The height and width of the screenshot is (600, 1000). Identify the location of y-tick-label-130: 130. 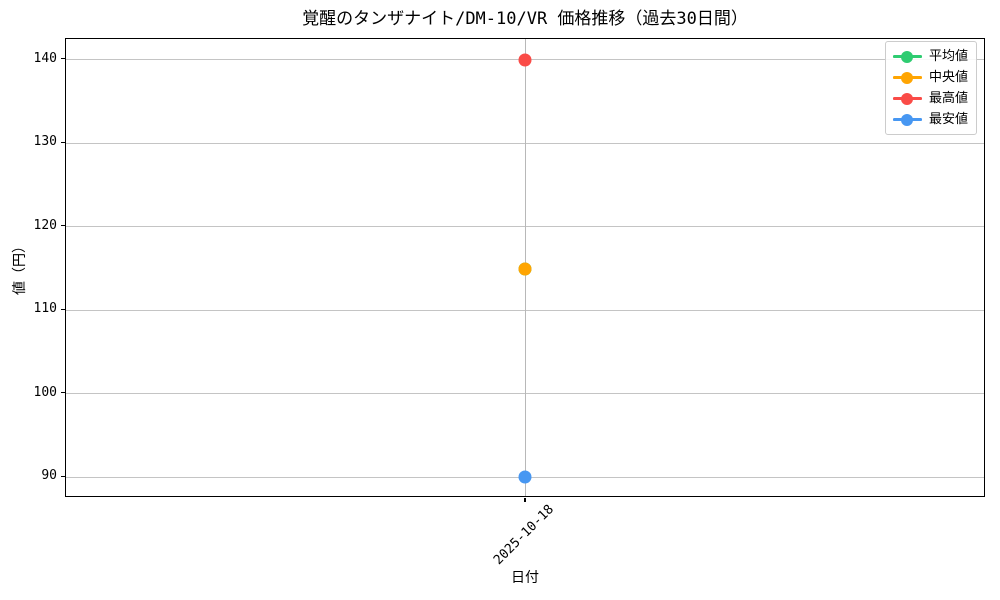
(45, 142).